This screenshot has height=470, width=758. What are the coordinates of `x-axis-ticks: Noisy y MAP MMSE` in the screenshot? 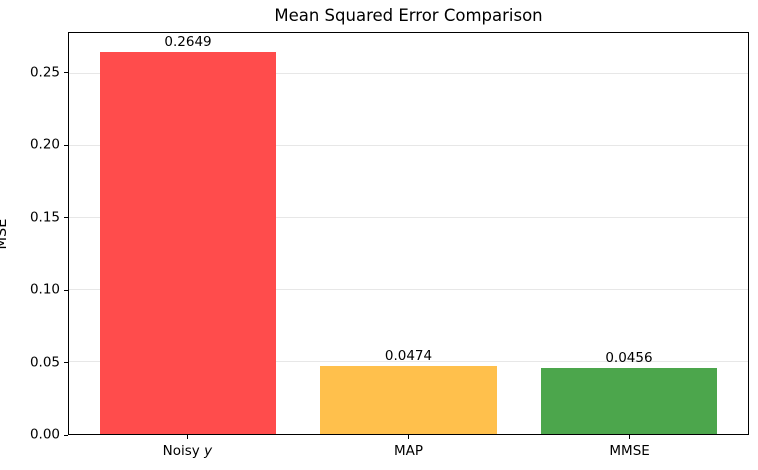 It's located at (408, 450).